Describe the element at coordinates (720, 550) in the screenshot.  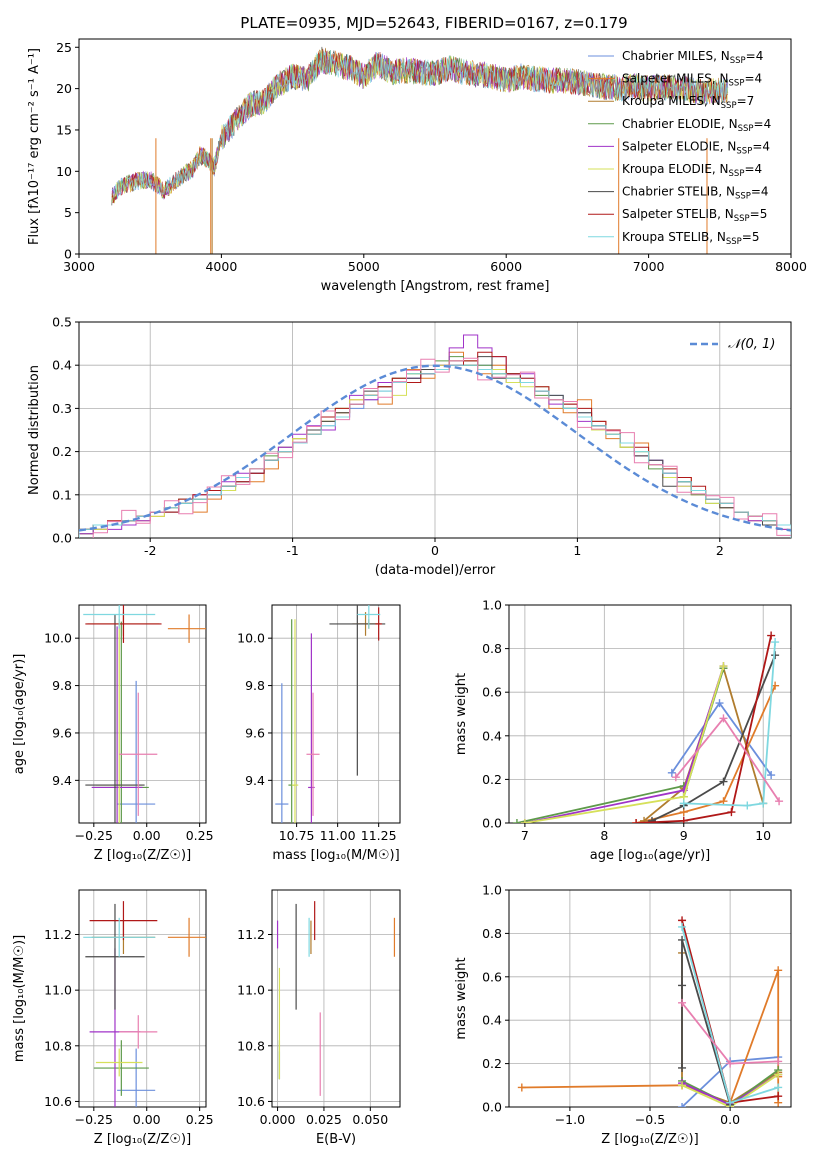
I see `x-tick-label: 2` at that location.